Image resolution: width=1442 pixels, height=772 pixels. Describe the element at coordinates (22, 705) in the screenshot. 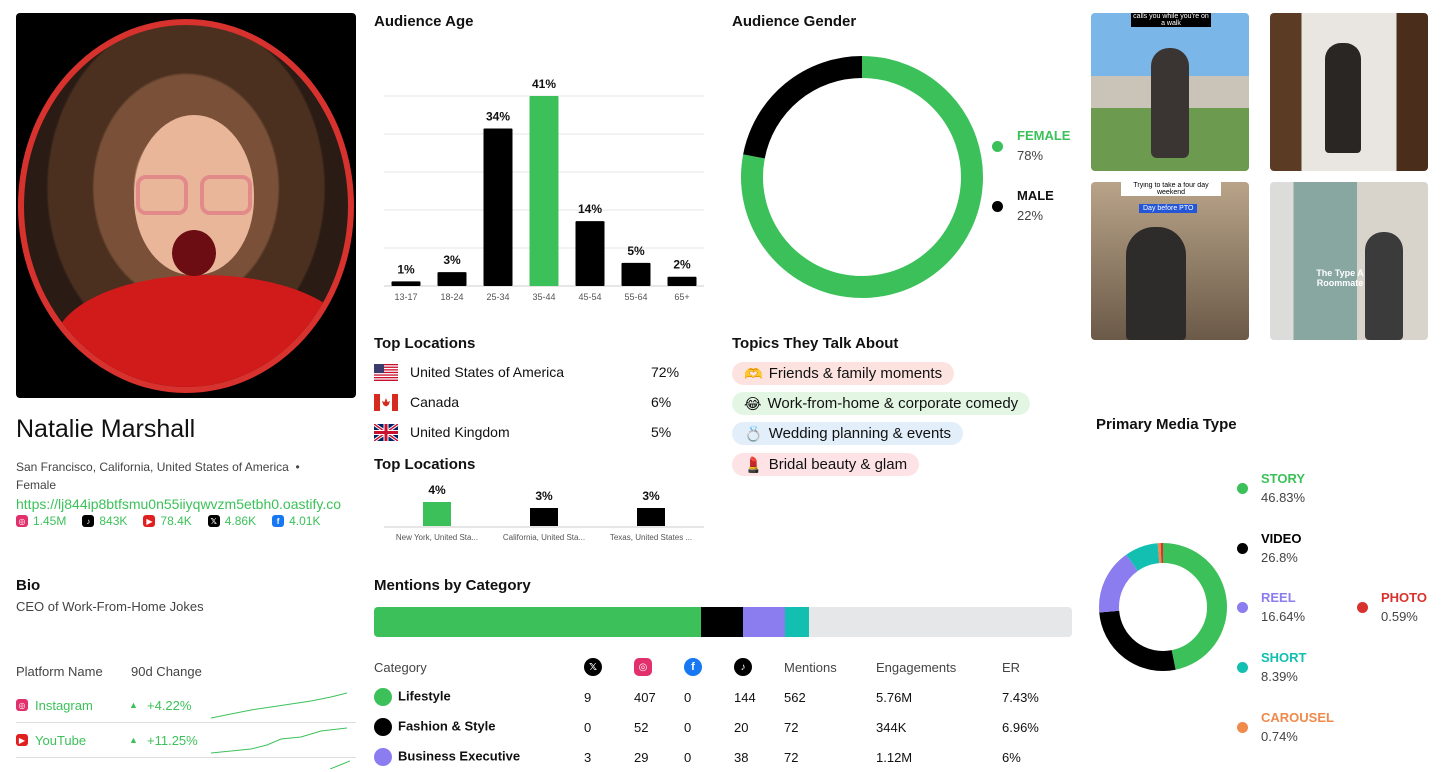

I see `instagram-icon: ◎` at that location.